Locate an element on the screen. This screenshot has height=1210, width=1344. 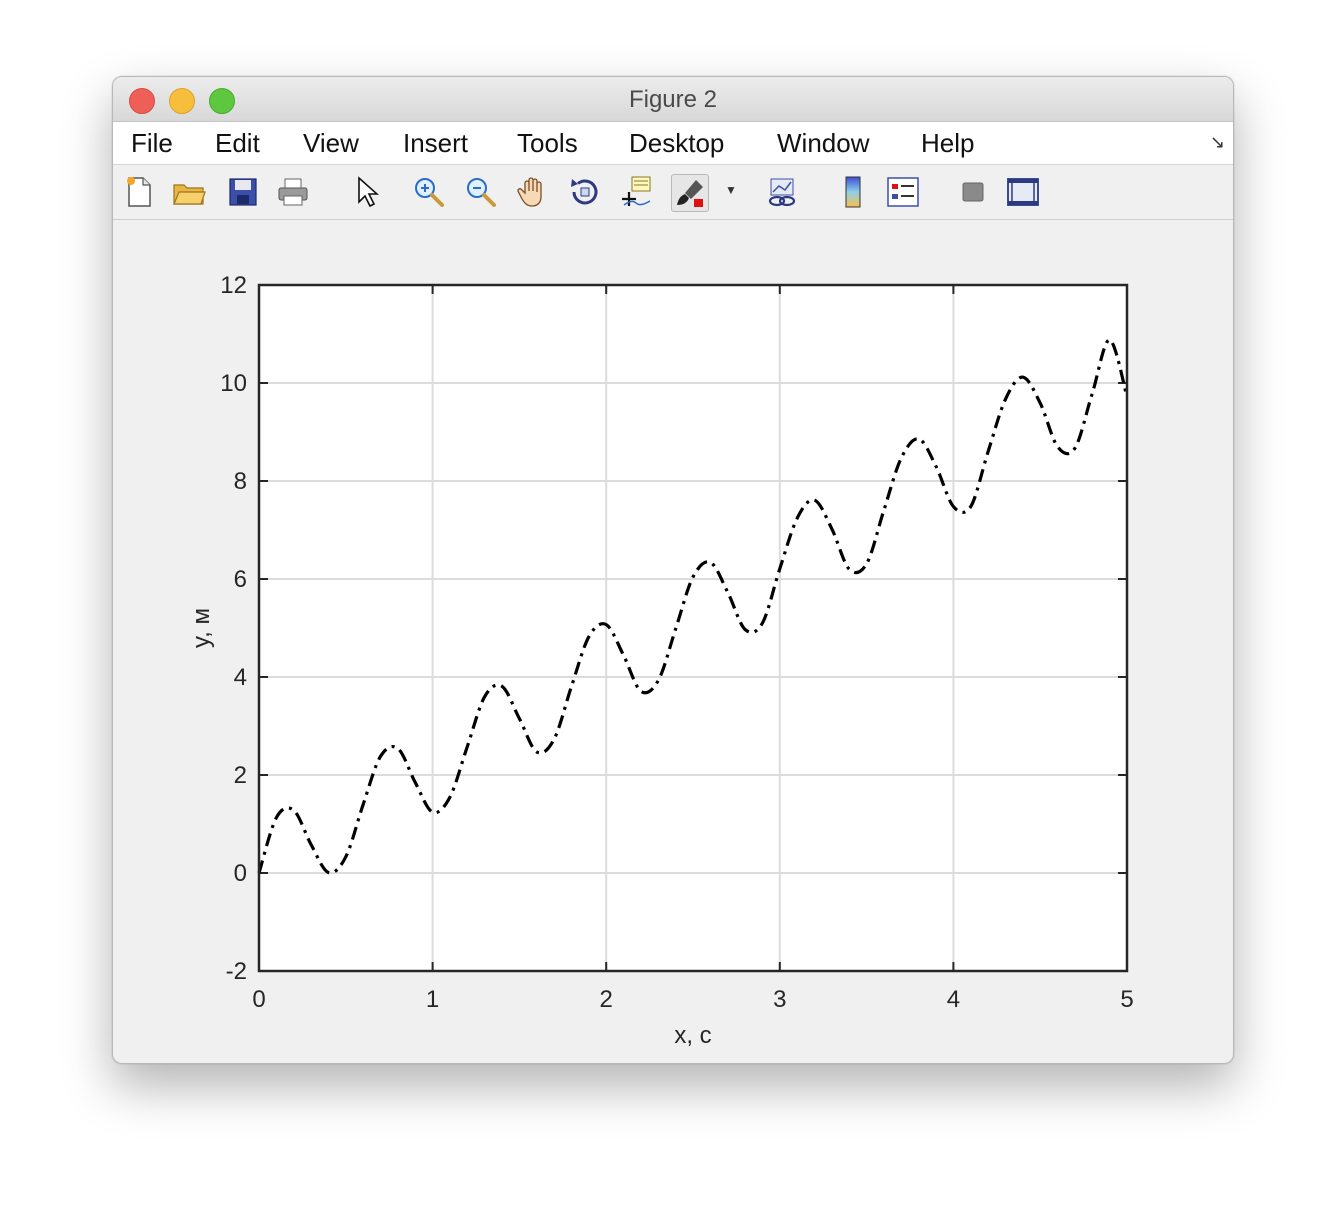
menu-desktop: Desktop is located at coordinates (677, 143).